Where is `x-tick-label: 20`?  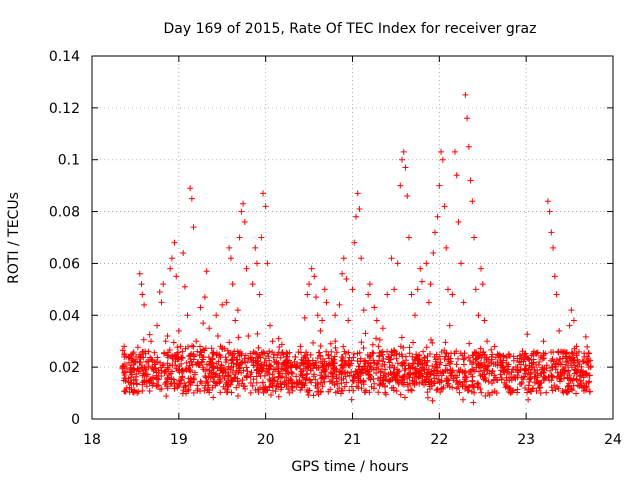 x-tick-label: 20 is located at coordinates (266, 440).